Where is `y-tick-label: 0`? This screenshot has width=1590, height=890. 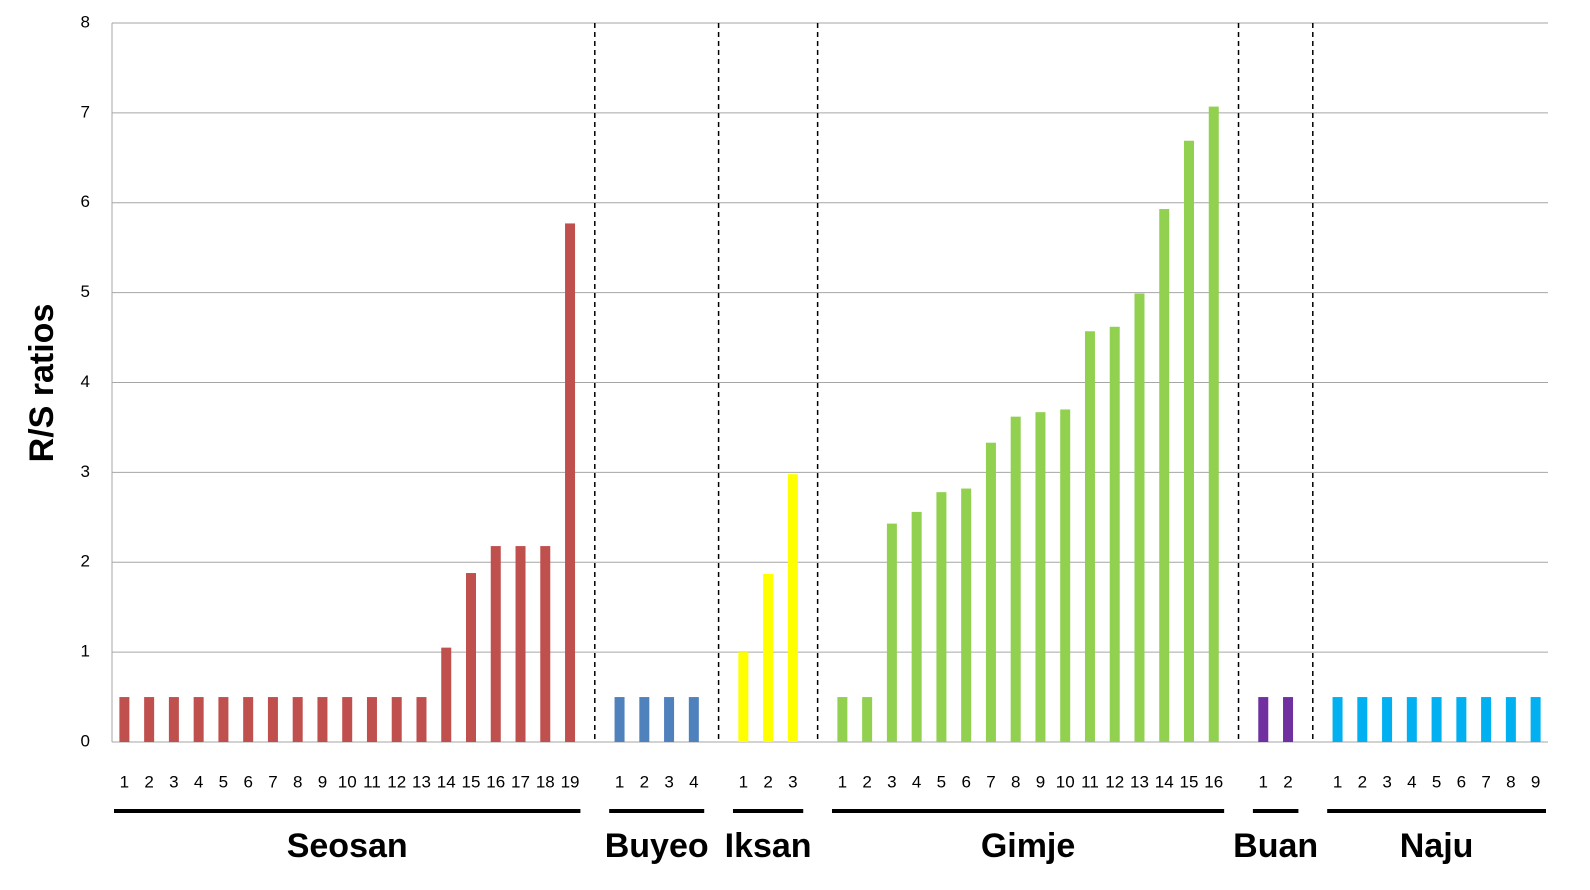 y-tick-label: 0 is located at coordinates (85, 740).